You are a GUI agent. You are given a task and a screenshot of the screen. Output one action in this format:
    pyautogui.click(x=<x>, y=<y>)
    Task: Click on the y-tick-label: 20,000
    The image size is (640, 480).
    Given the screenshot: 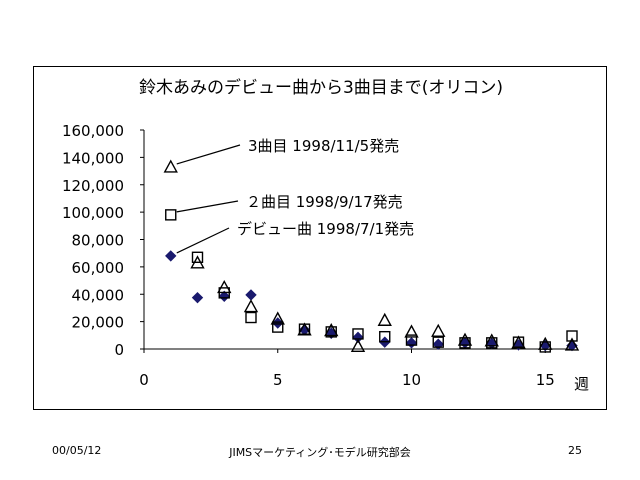 What is the action you would take?
    pyautogui.click(x=98, y=323)
    